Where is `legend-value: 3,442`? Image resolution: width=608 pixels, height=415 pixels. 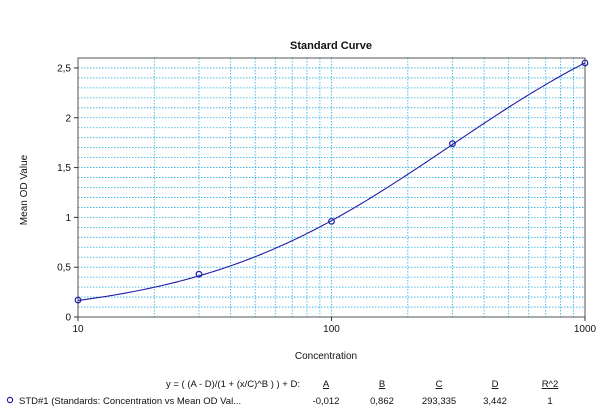
legend-value: 3,442 is located at coordinates (495, 401).